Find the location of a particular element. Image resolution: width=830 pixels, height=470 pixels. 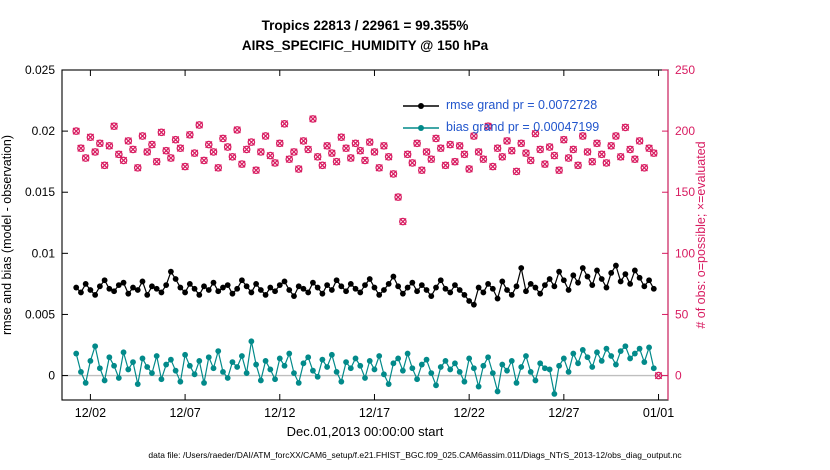

right-tick-labels: 0 50 100 150 200 250 is located at coordinates (685, 223).